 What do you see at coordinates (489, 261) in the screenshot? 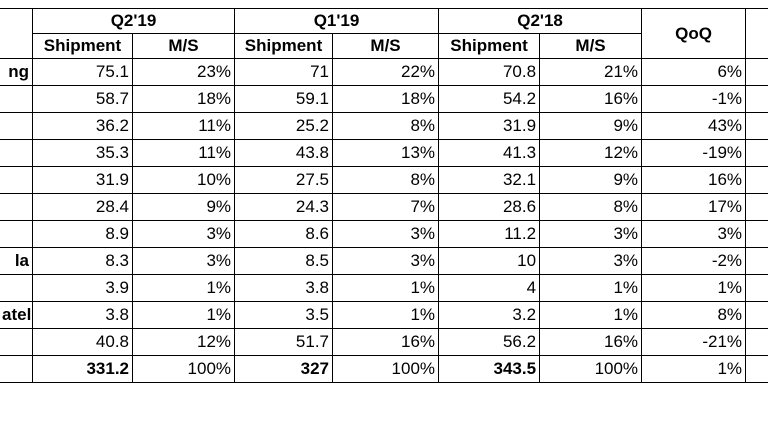
I see `shipment-q2-18-cell: 10` at bounding box center [489, 261].